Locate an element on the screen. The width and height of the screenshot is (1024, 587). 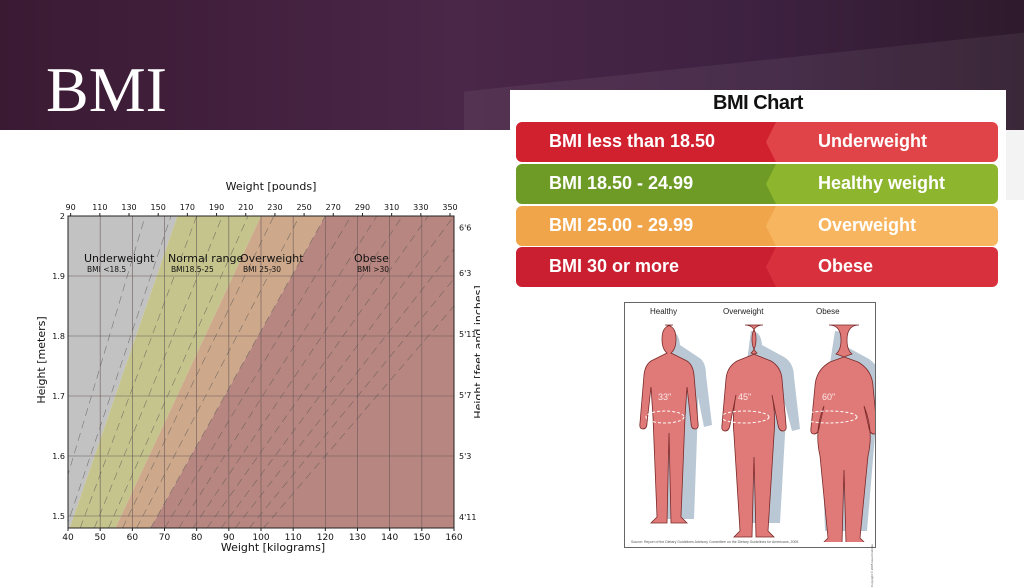
top-tick-label: 90 is located at coordinates (71, 207).